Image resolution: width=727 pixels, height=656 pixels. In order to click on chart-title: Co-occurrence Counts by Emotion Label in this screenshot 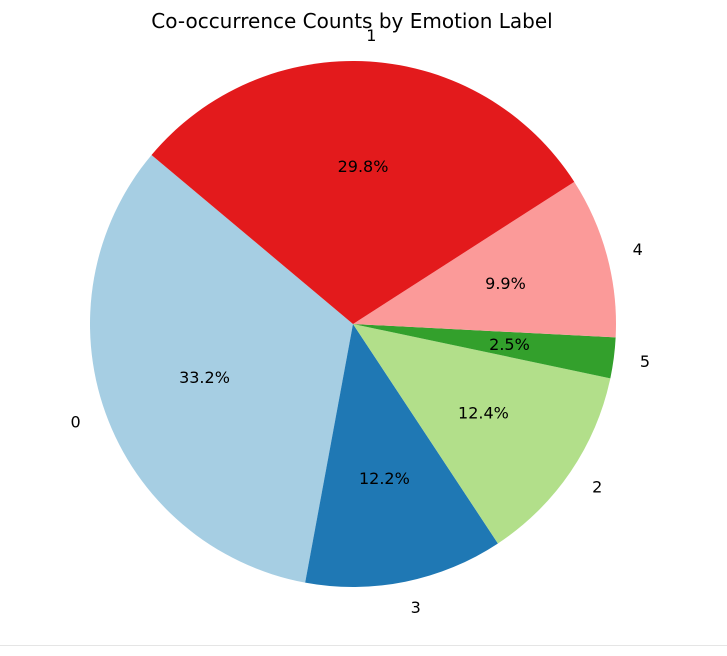, I will do `click(351, 21)`.